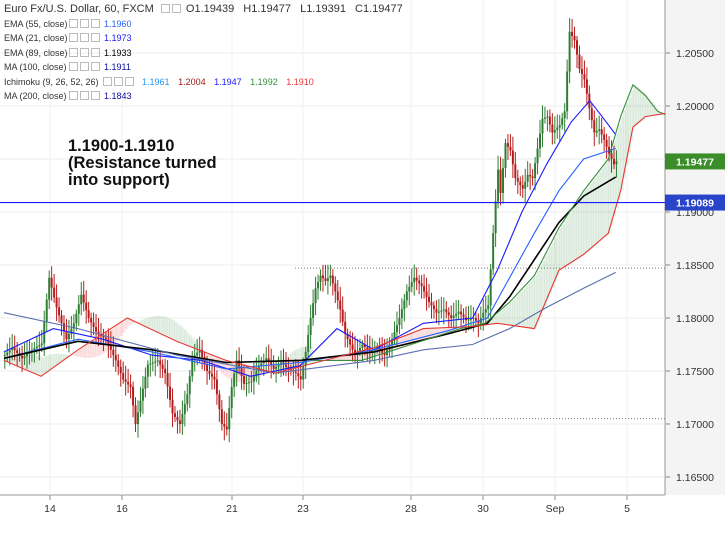 Image resolution: width=725 pixels, height=543 pixels. What do you see at coordinates (118, 23) in the screenshot?
I see `indicator-value: 1.1960` at bounding box center [118, 23].